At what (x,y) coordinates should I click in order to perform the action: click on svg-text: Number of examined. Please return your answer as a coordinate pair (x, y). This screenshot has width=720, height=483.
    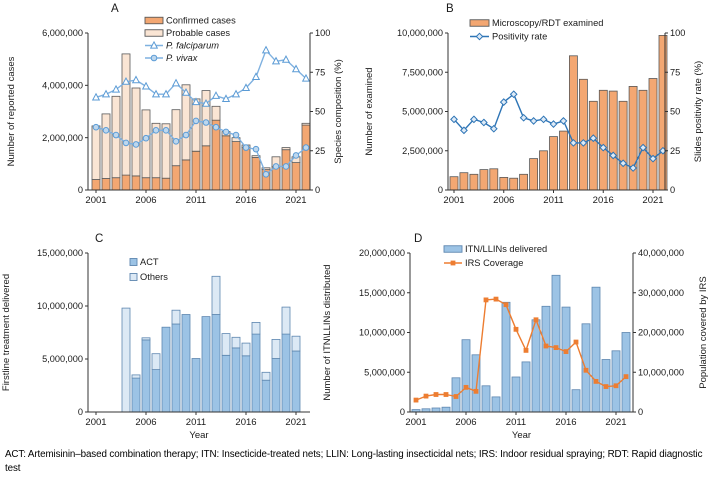
    Looking at the image, I should click on (369, 111).